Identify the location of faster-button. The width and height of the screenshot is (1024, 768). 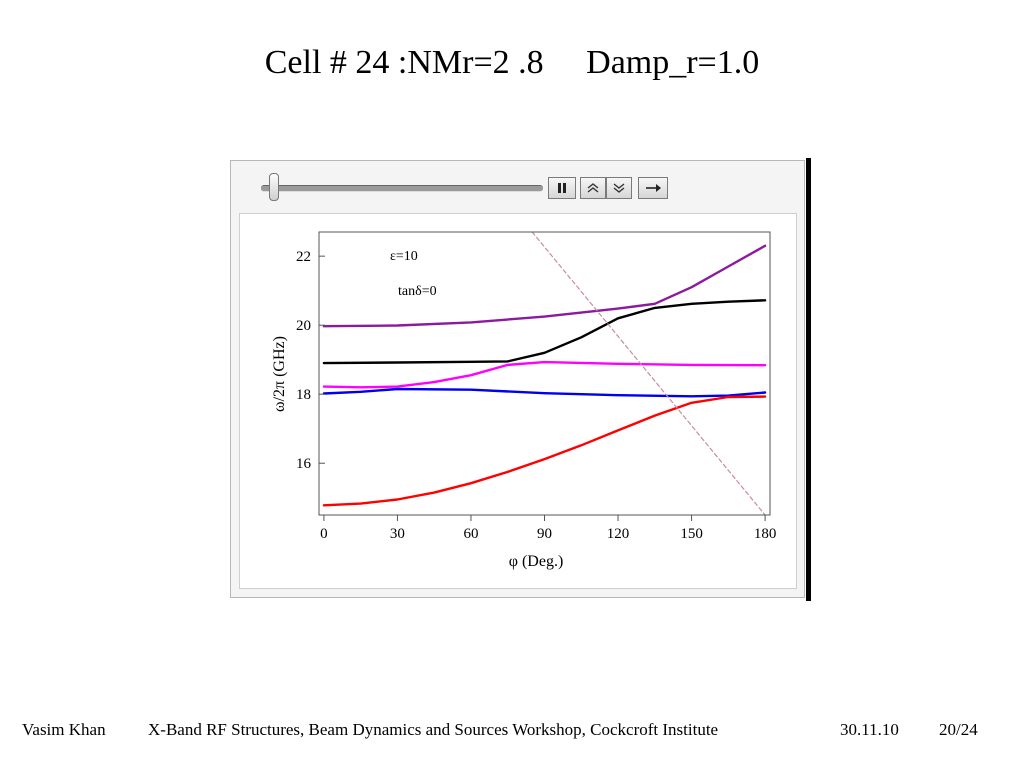
(593, 188).